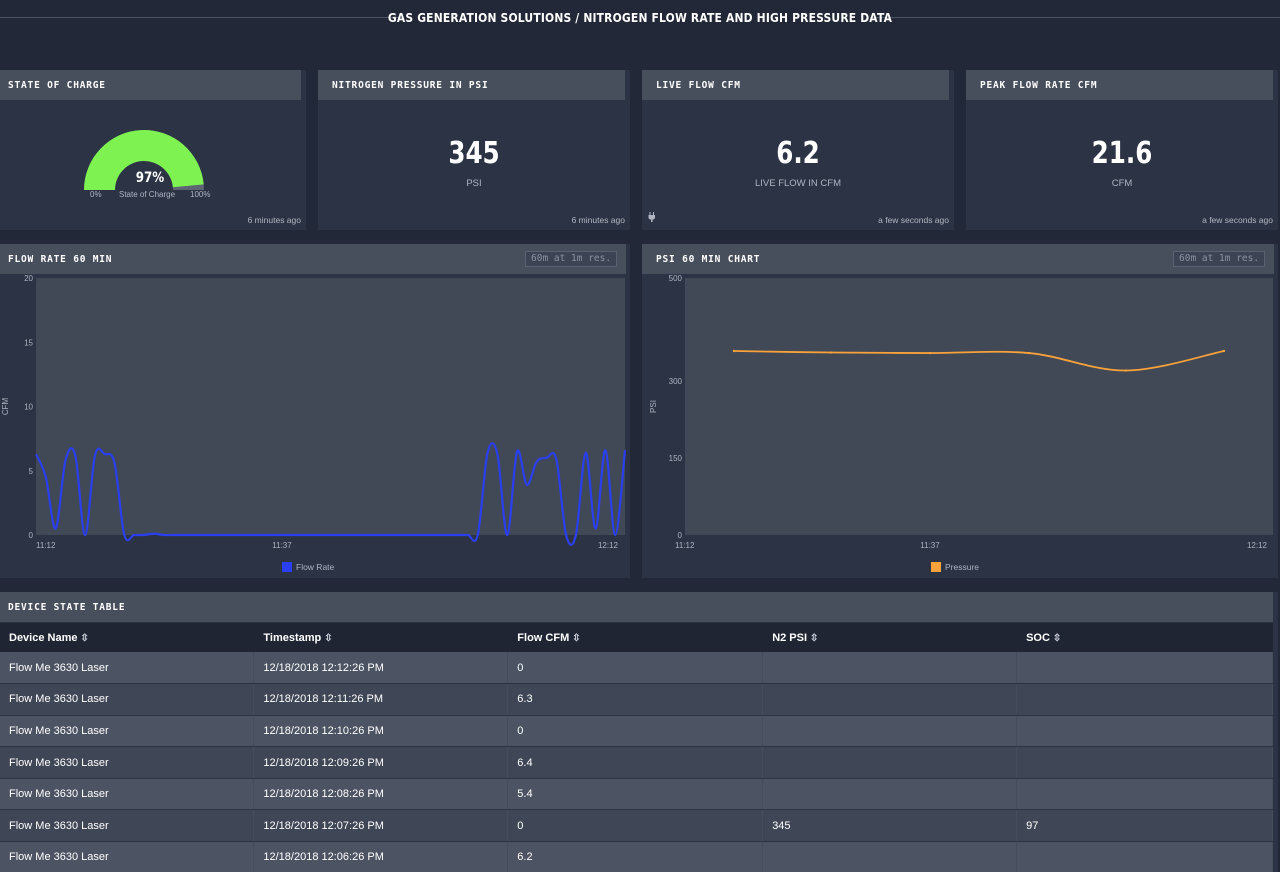 This screenshot has width=1280, height=872. What do you see at coordinates (287, 567) in the screenshot?
I see `flow-rate-legend-swatch` at bounding box center [287, 567].